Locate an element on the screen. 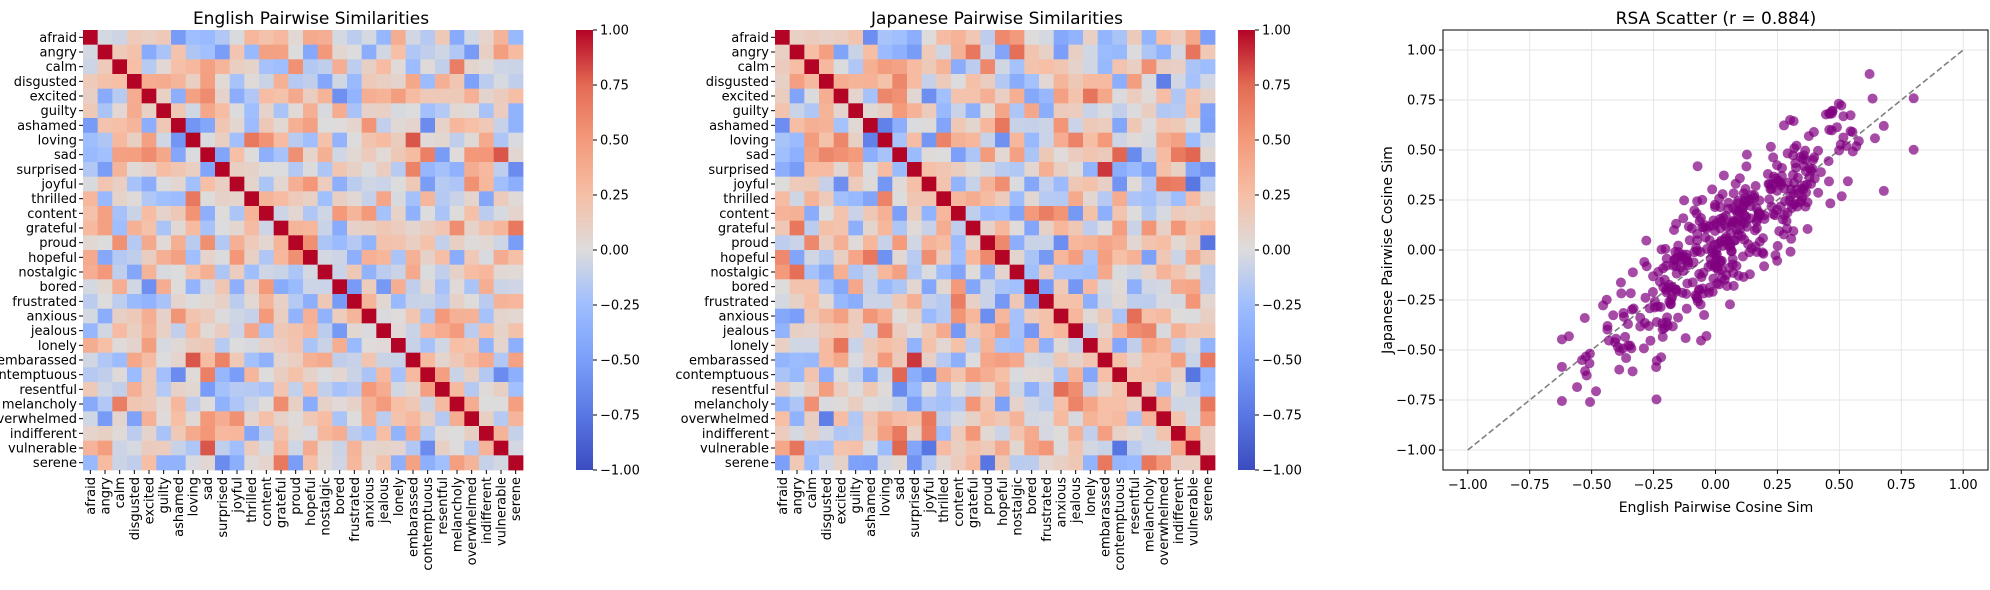 The height and width of the screenshot is (590, 1990). x-tick-label: proud is located at coordinates (296, 496).